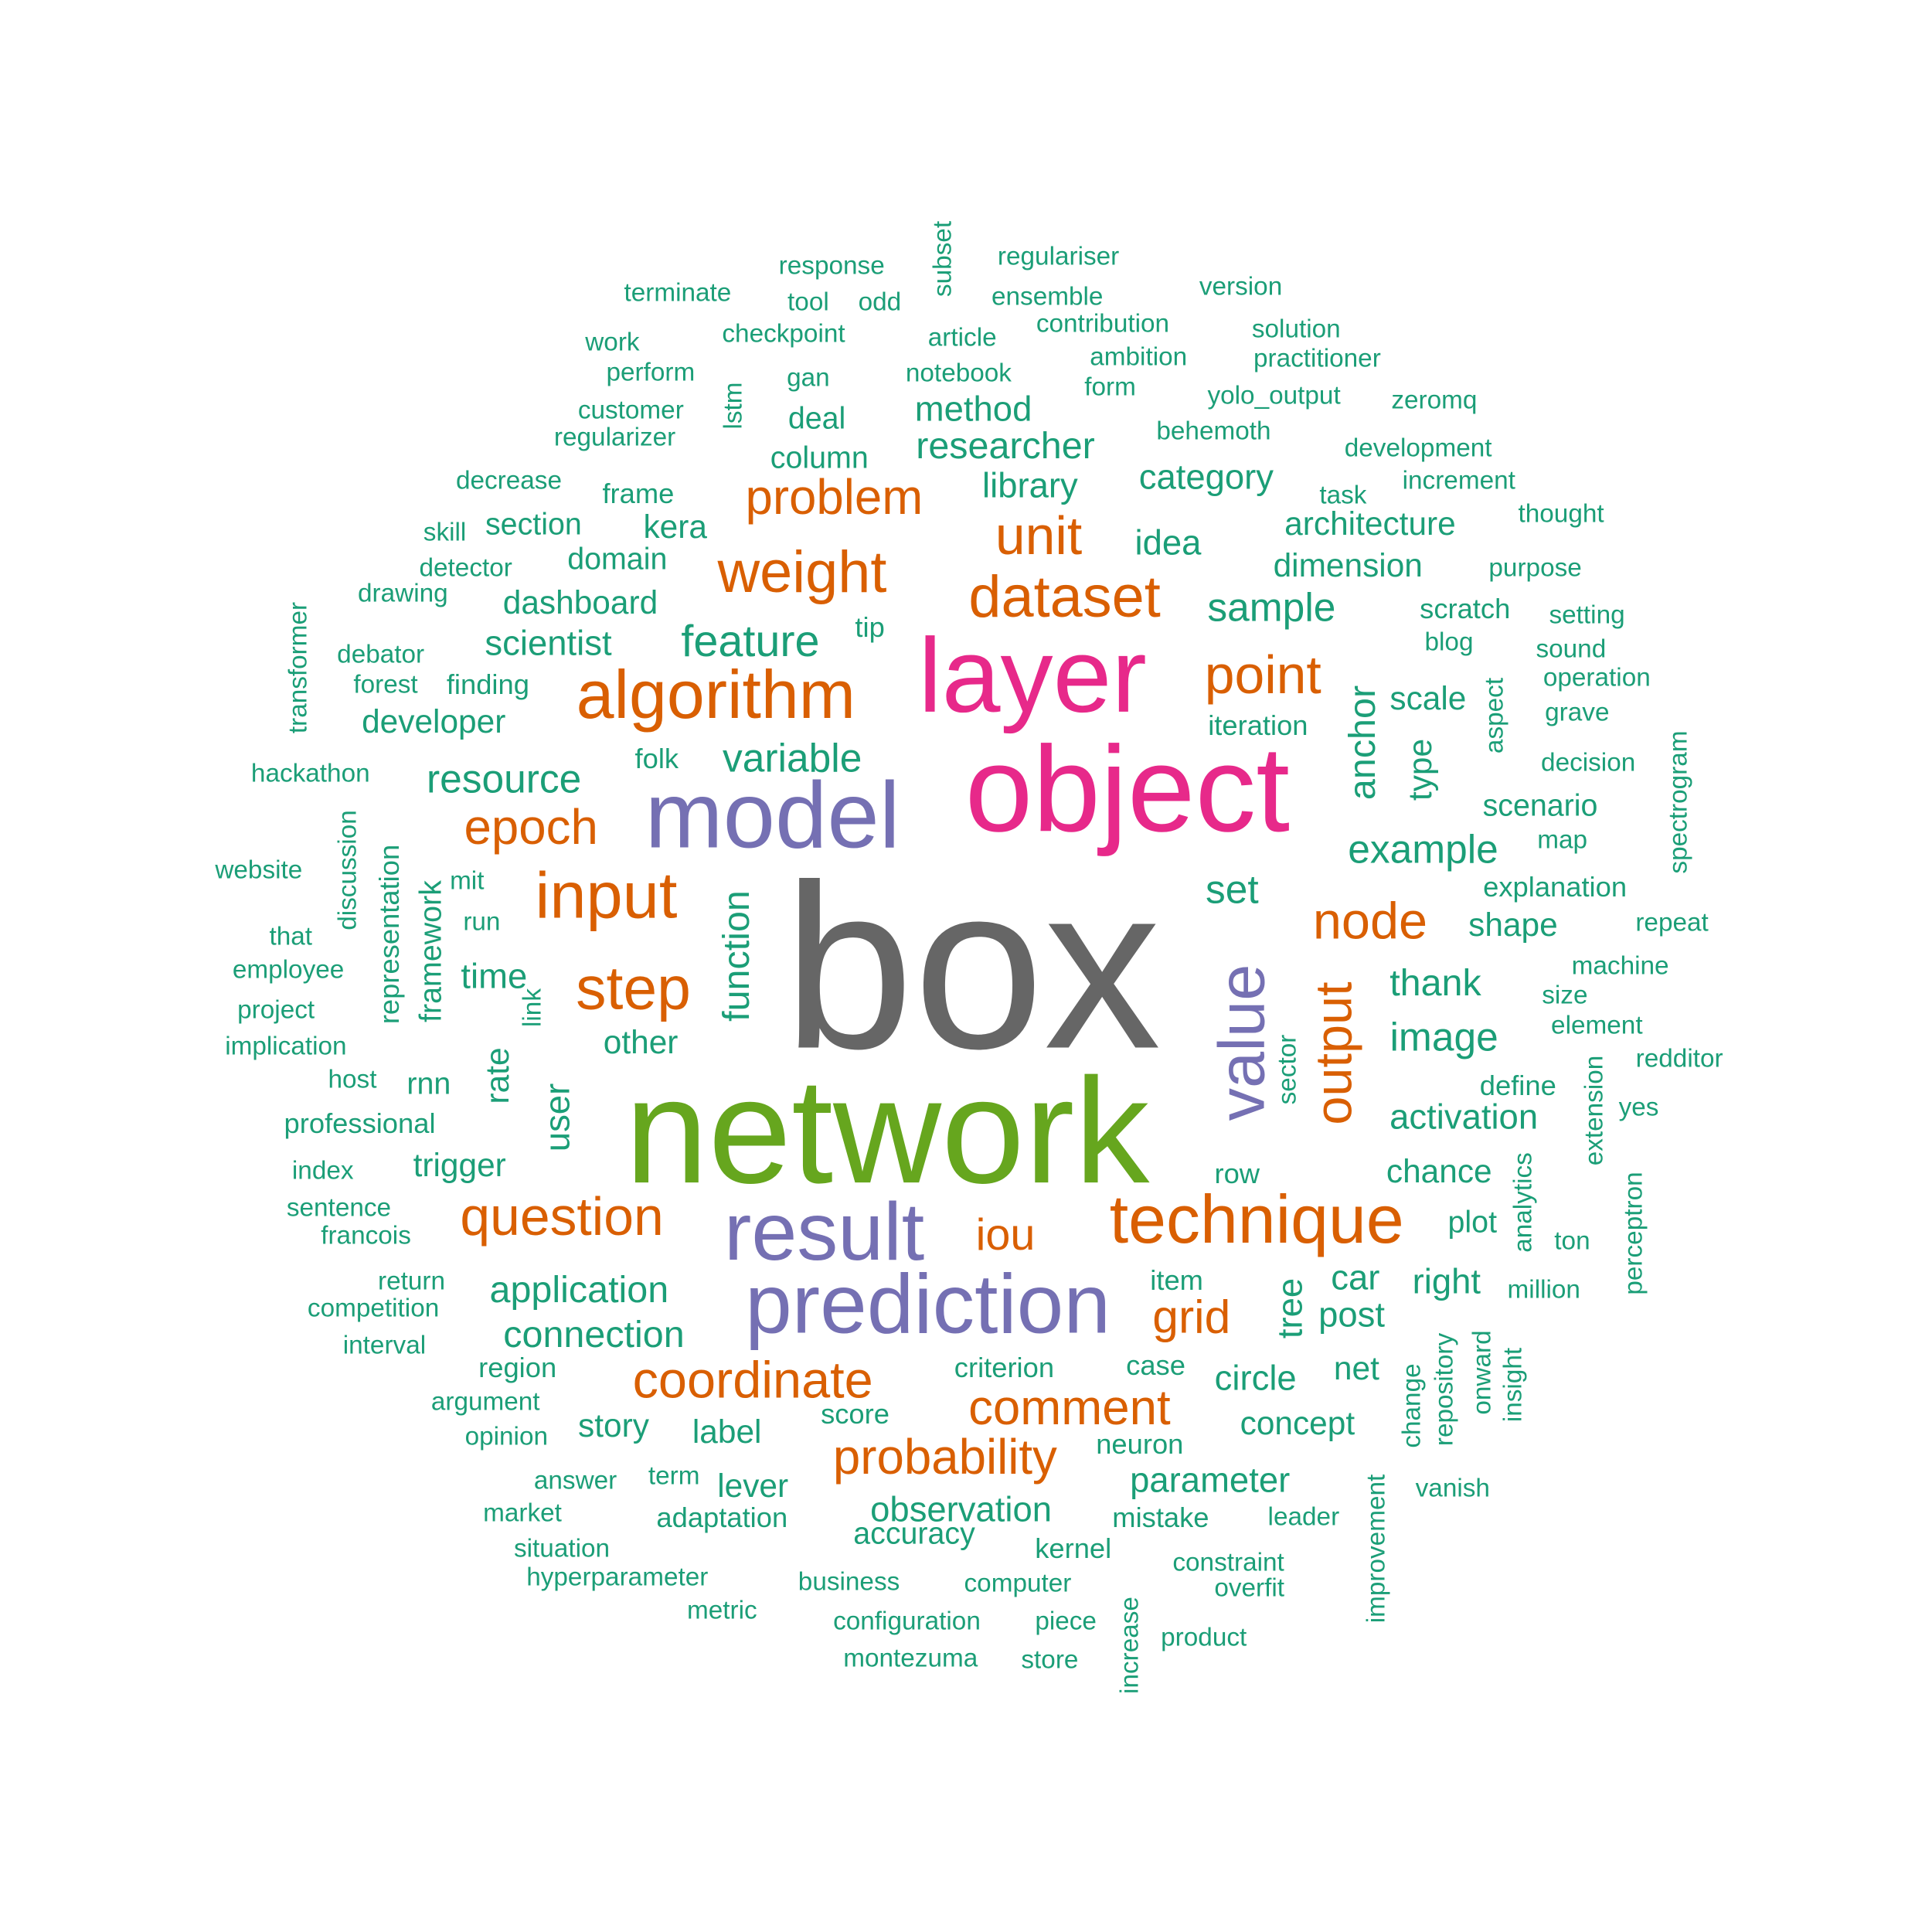 This screenshot has height=1932, width=1932. I want to click on word-regularizer: regularizer, so click(614, 438).